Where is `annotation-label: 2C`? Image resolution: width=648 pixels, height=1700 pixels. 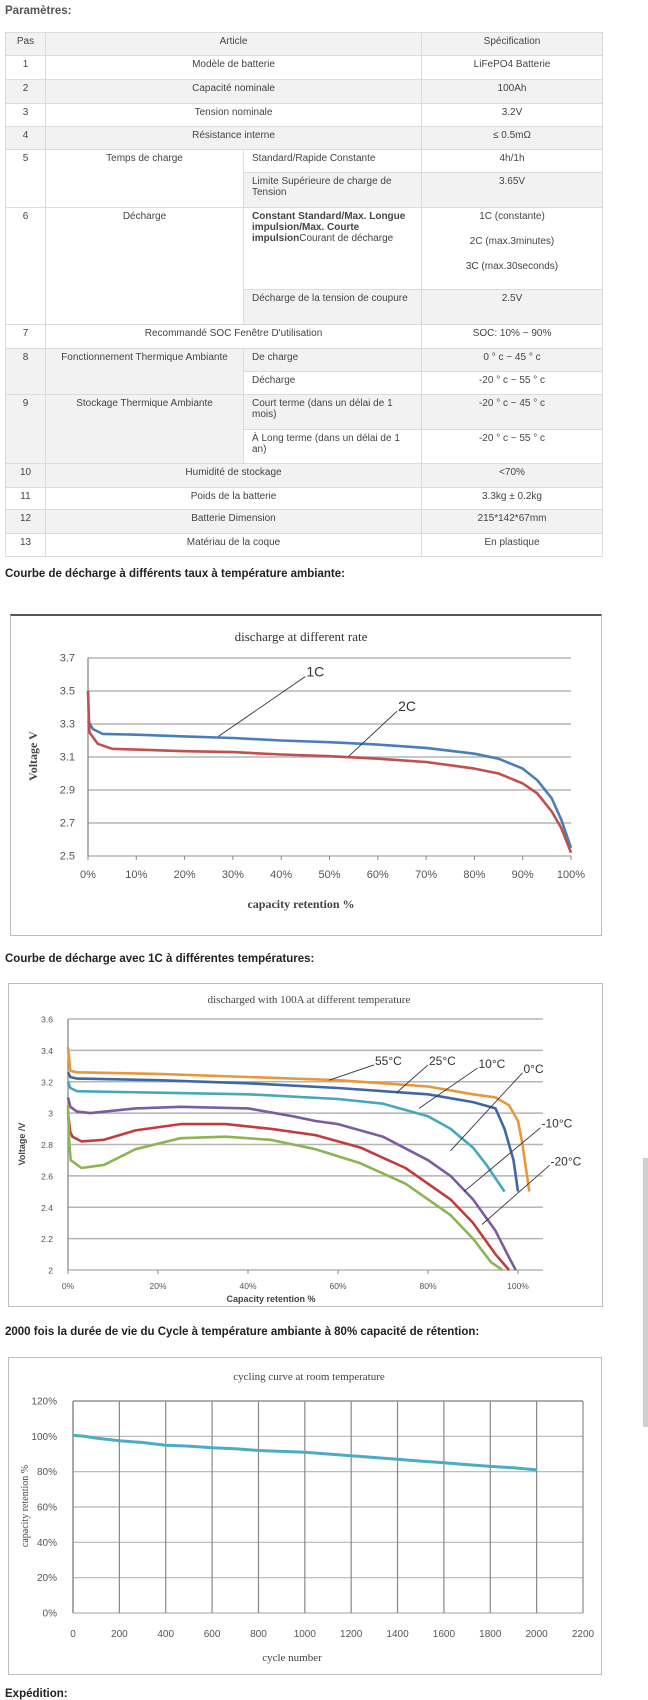
annotation-label: 2C is located at coordinates (407, 706).